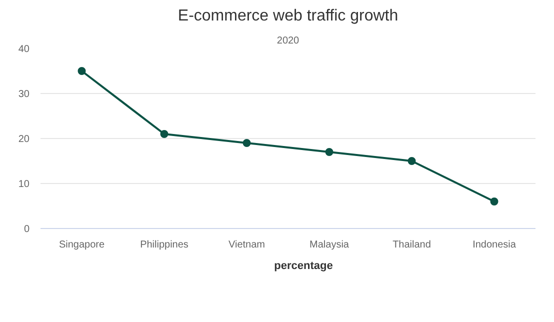 Image resolution: width=554 pixels, height=322 pixels. Describe the element at coordinates (27, 229) in the screenshot. I see `y-tick-label: 0` at that location.